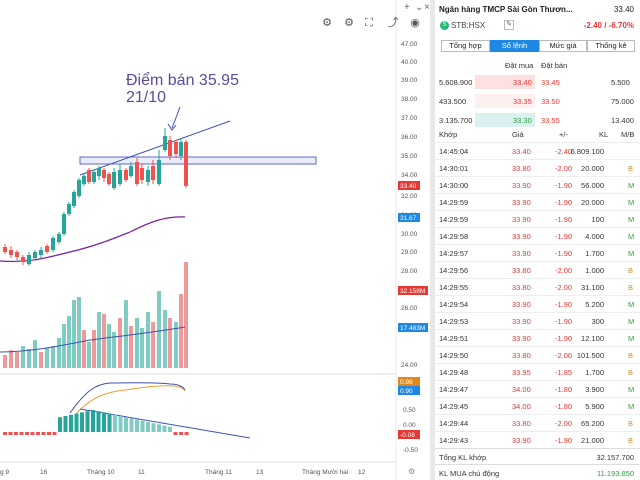 This screenshot has height=480, width=640. What do you see at coordinates (537, 422) in the screenshot?
I see `trade-row: 14:29:44 33.80 -2.00 65.200 B` at bounding box center [537, 422].